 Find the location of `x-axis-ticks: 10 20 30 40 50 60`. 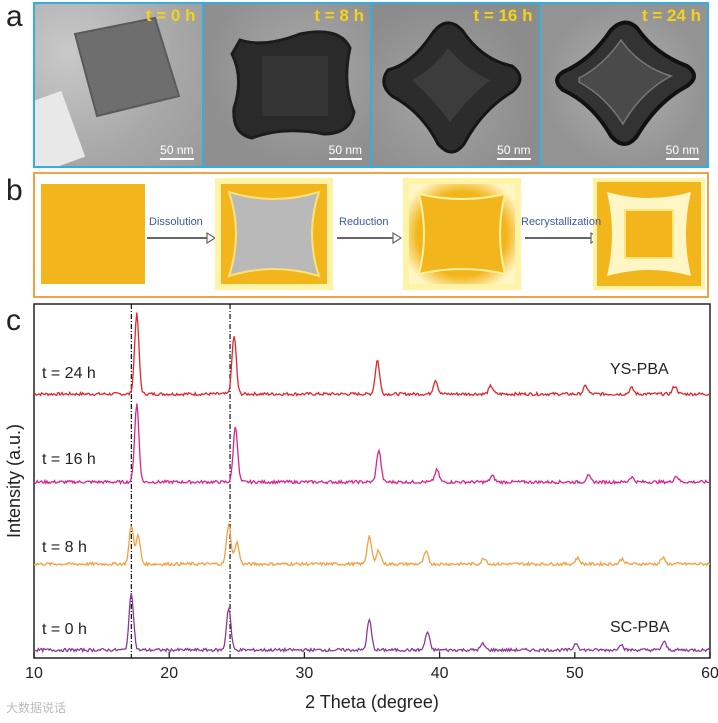

x-axis-ticks: 10 20 30 40 50 60 is located at coordinates (371, 667).